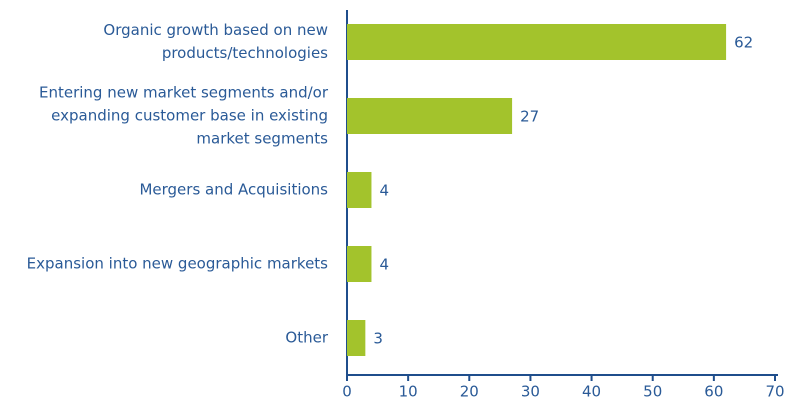 Image resolution: width=799 pixels, height=402 pixels. What do you see at coordinates (529, 117) in the screenshot?
I see `value-label: 27` at bounding box center [529, 117].